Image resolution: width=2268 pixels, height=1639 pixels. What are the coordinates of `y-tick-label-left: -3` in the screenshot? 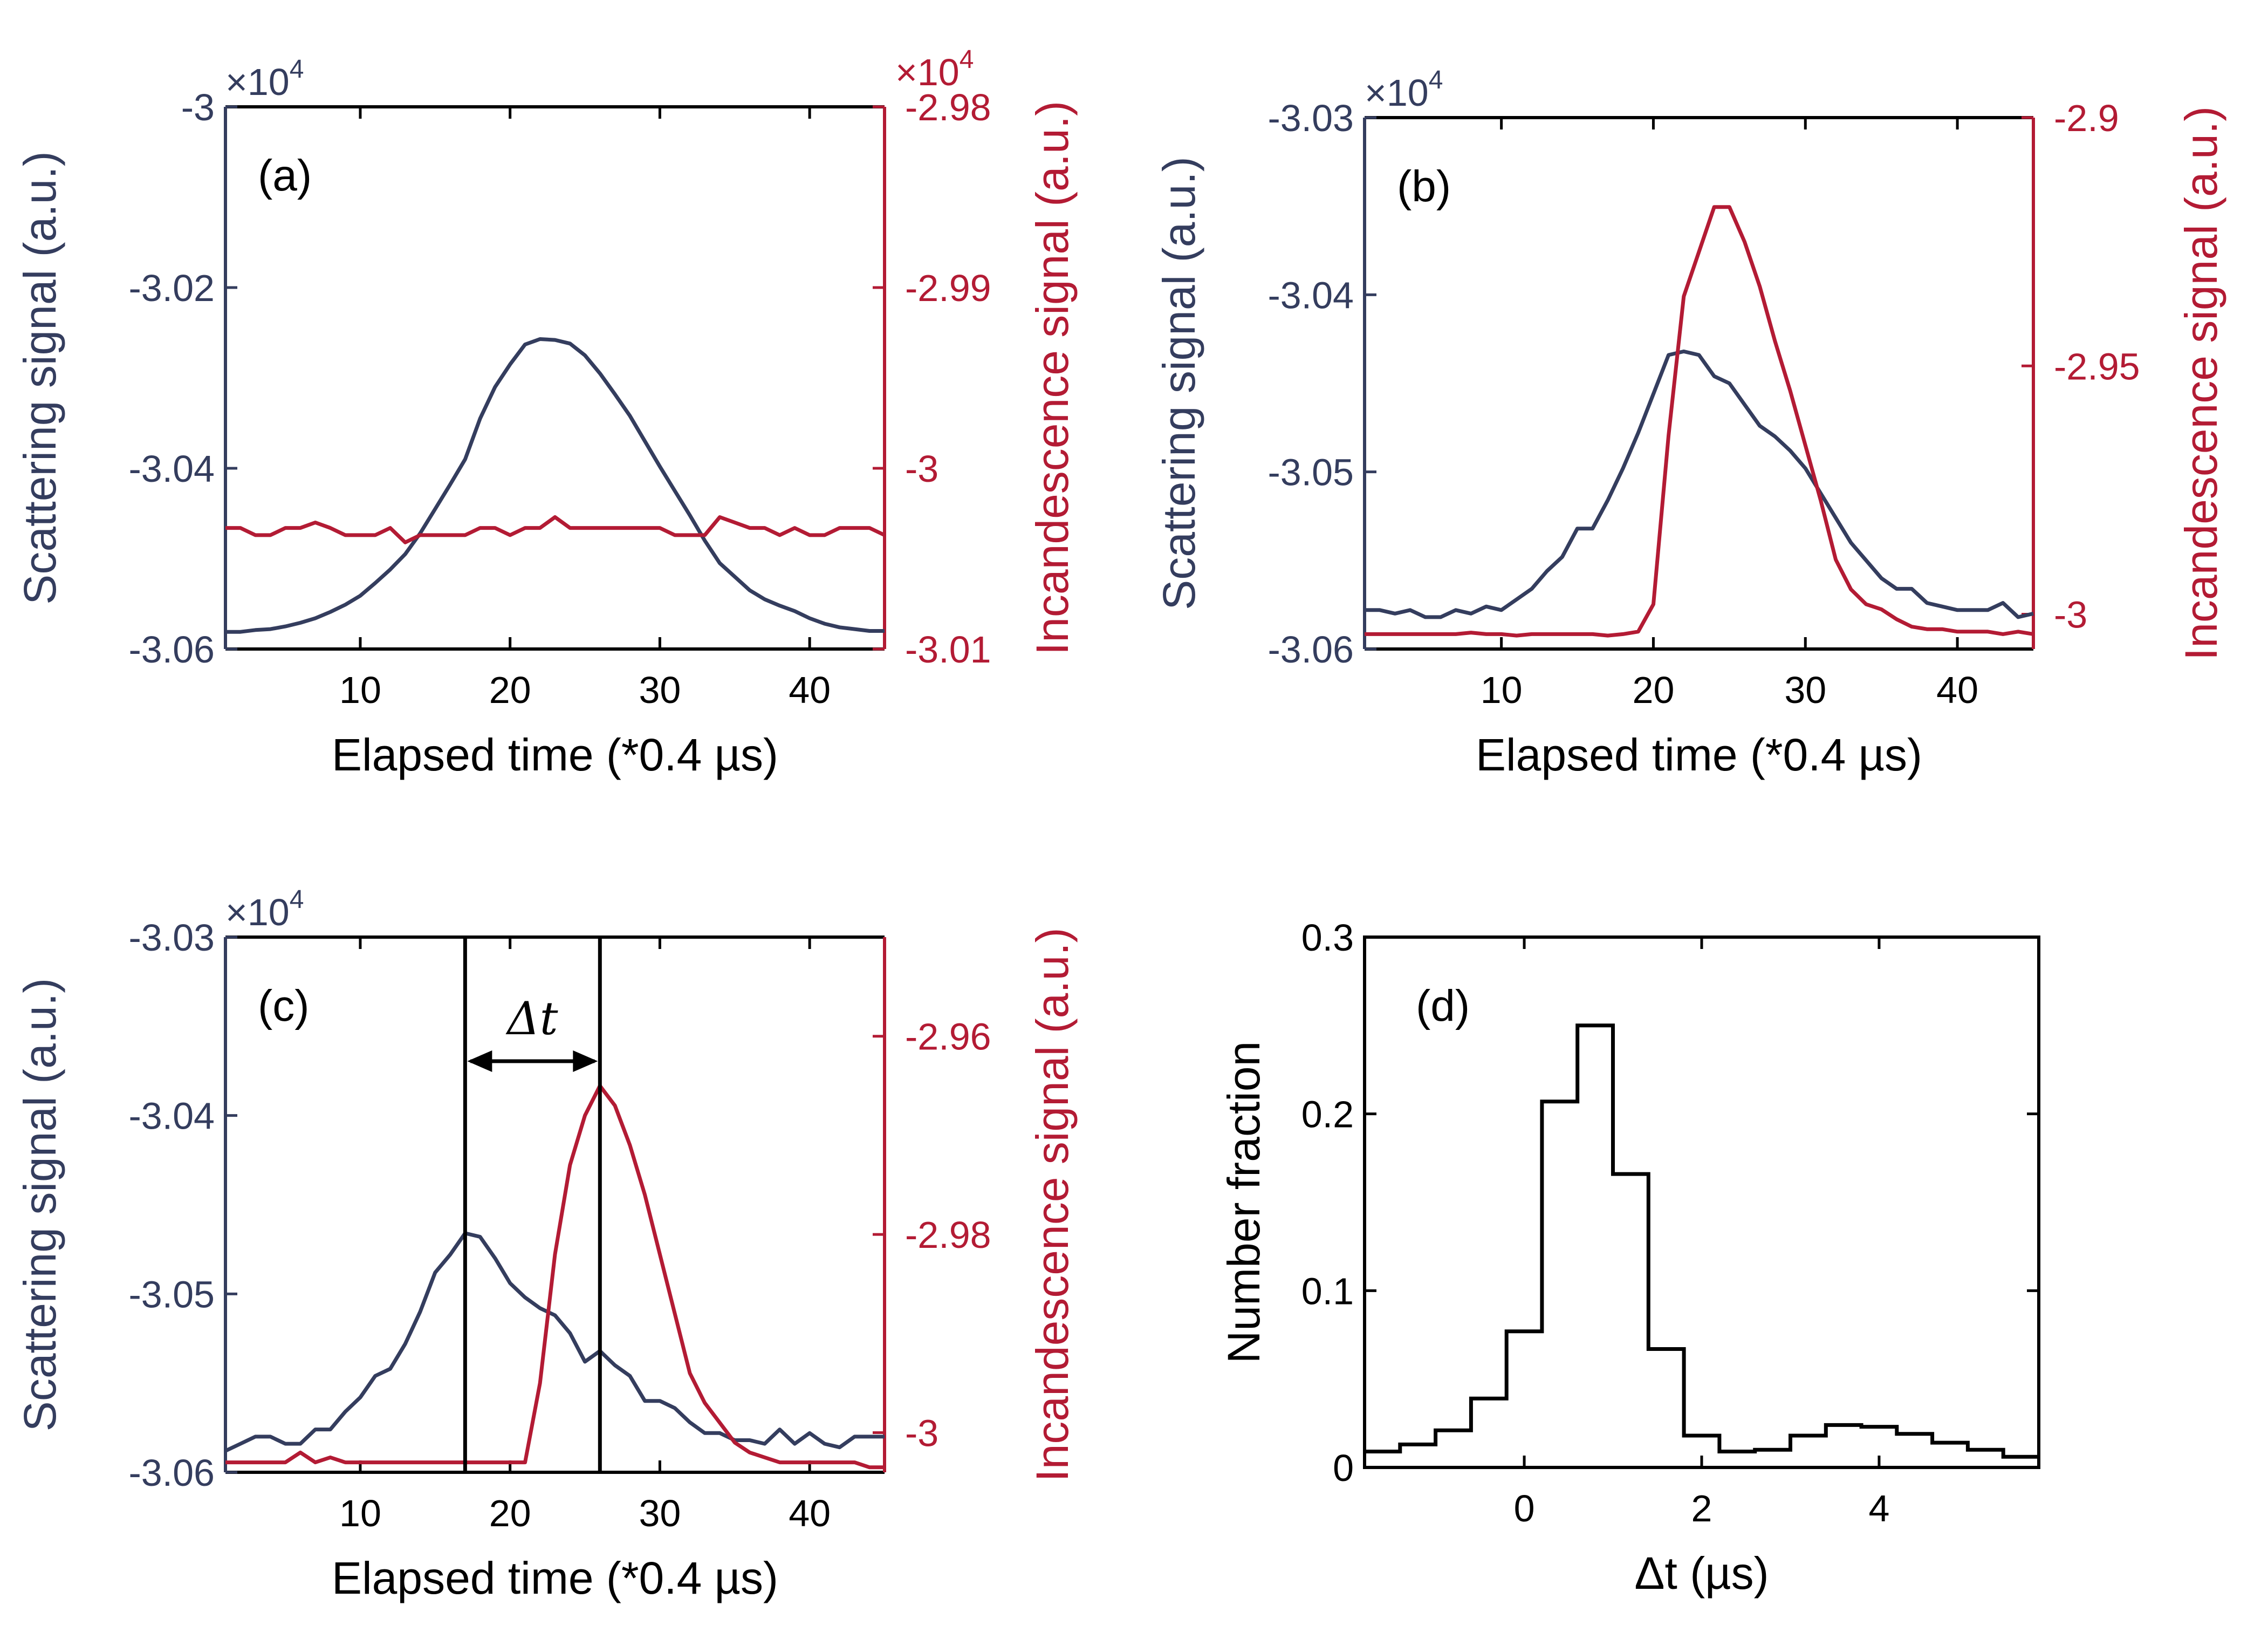 It's located at (198, 107).